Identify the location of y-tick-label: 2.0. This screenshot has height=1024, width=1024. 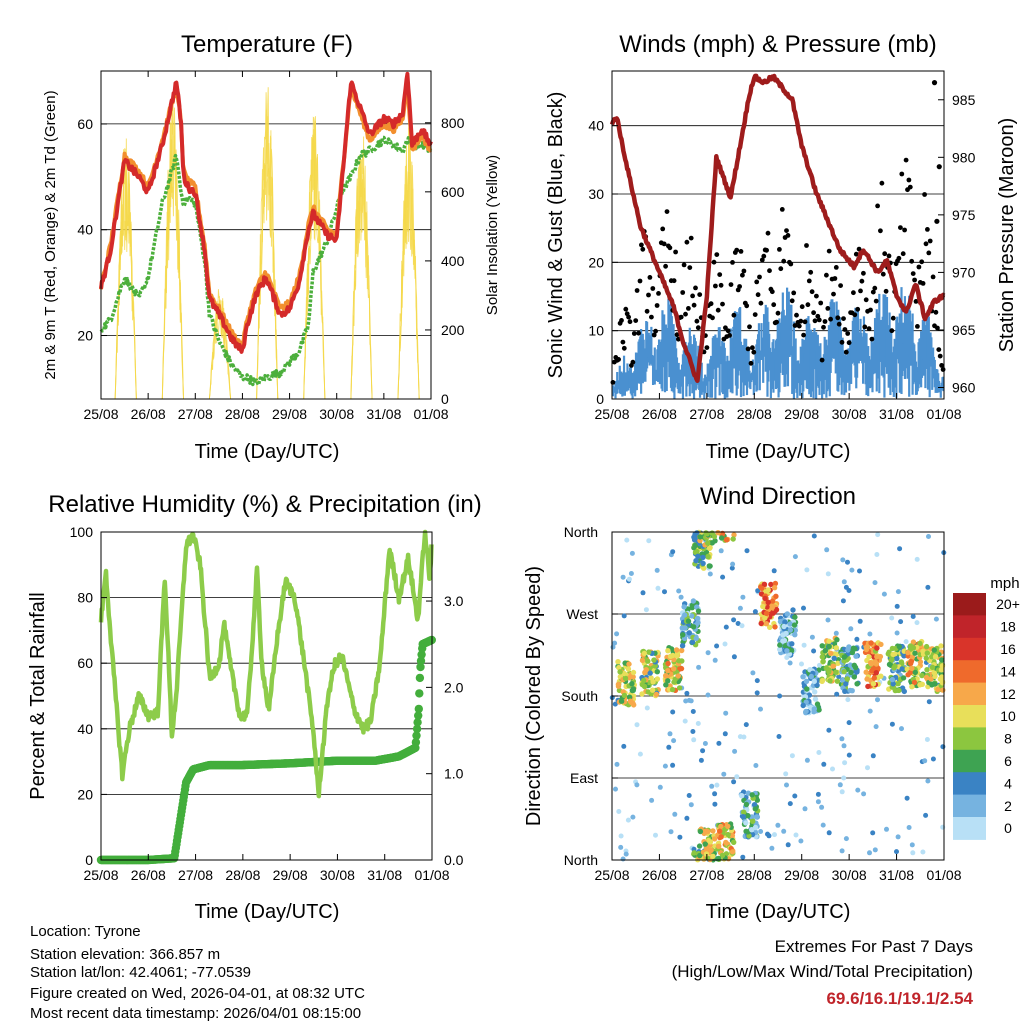
(454, 687).